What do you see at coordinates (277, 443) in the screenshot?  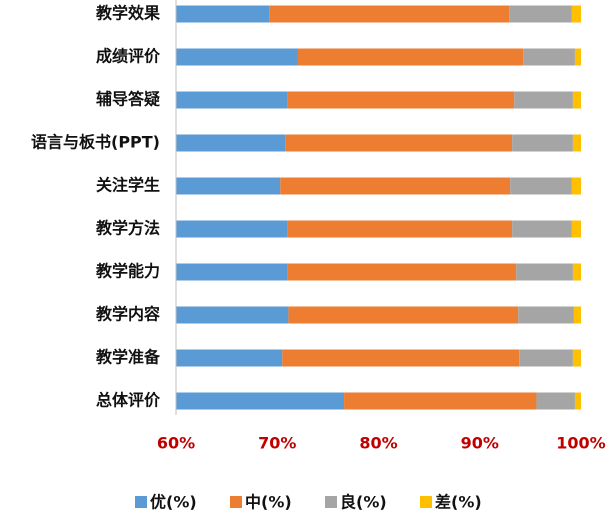 I see `x-tick-label: 70%` at bounding box center [277, 443].